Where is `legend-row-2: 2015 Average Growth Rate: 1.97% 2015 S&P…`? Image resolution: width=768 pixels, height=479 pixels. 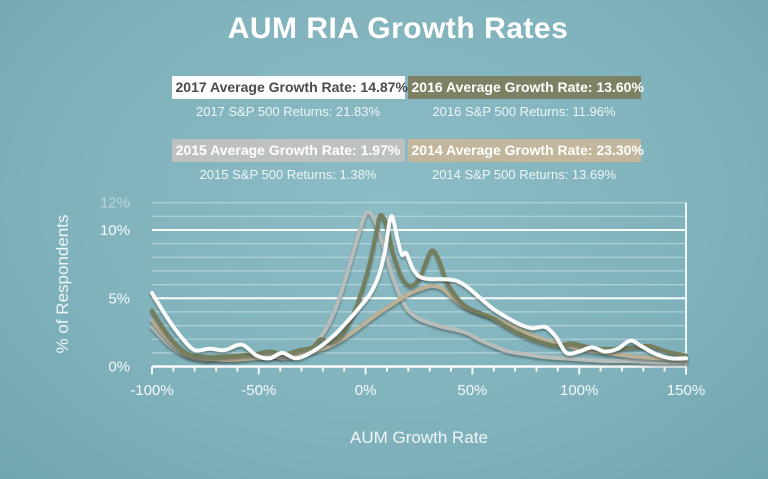 legend-row-2: 2015 Average Growth Rate: 1.97% 2015 S&P… is located at coordinates (407, 160).